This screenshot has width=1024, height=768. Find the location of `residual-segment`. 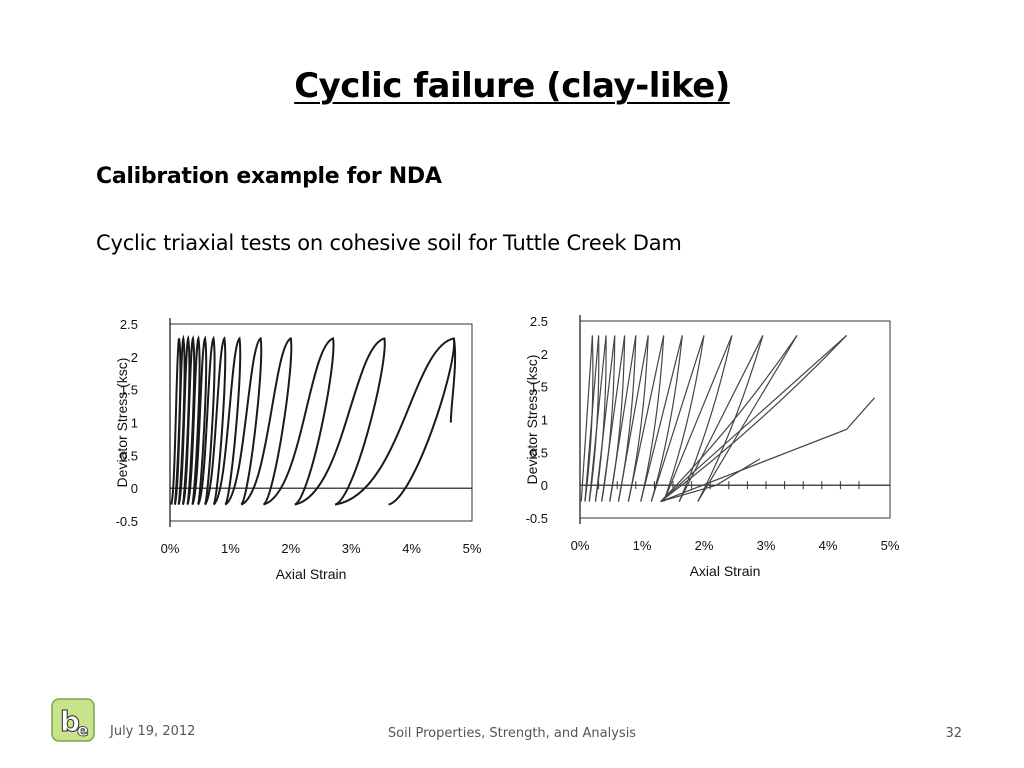

residual-segment is located at coordinates (710, 480).